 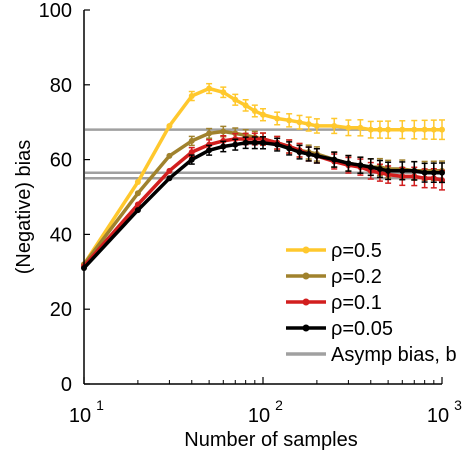 I want to click on legend-label: ρ=0.2, so click(x=356, y=277).